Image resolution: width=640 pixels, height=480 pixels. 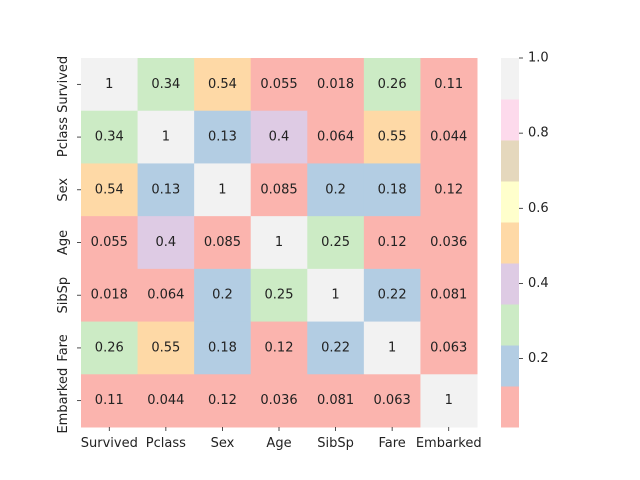 I want to click on y-tick-label: SibSp, so click(x=63, y=295).